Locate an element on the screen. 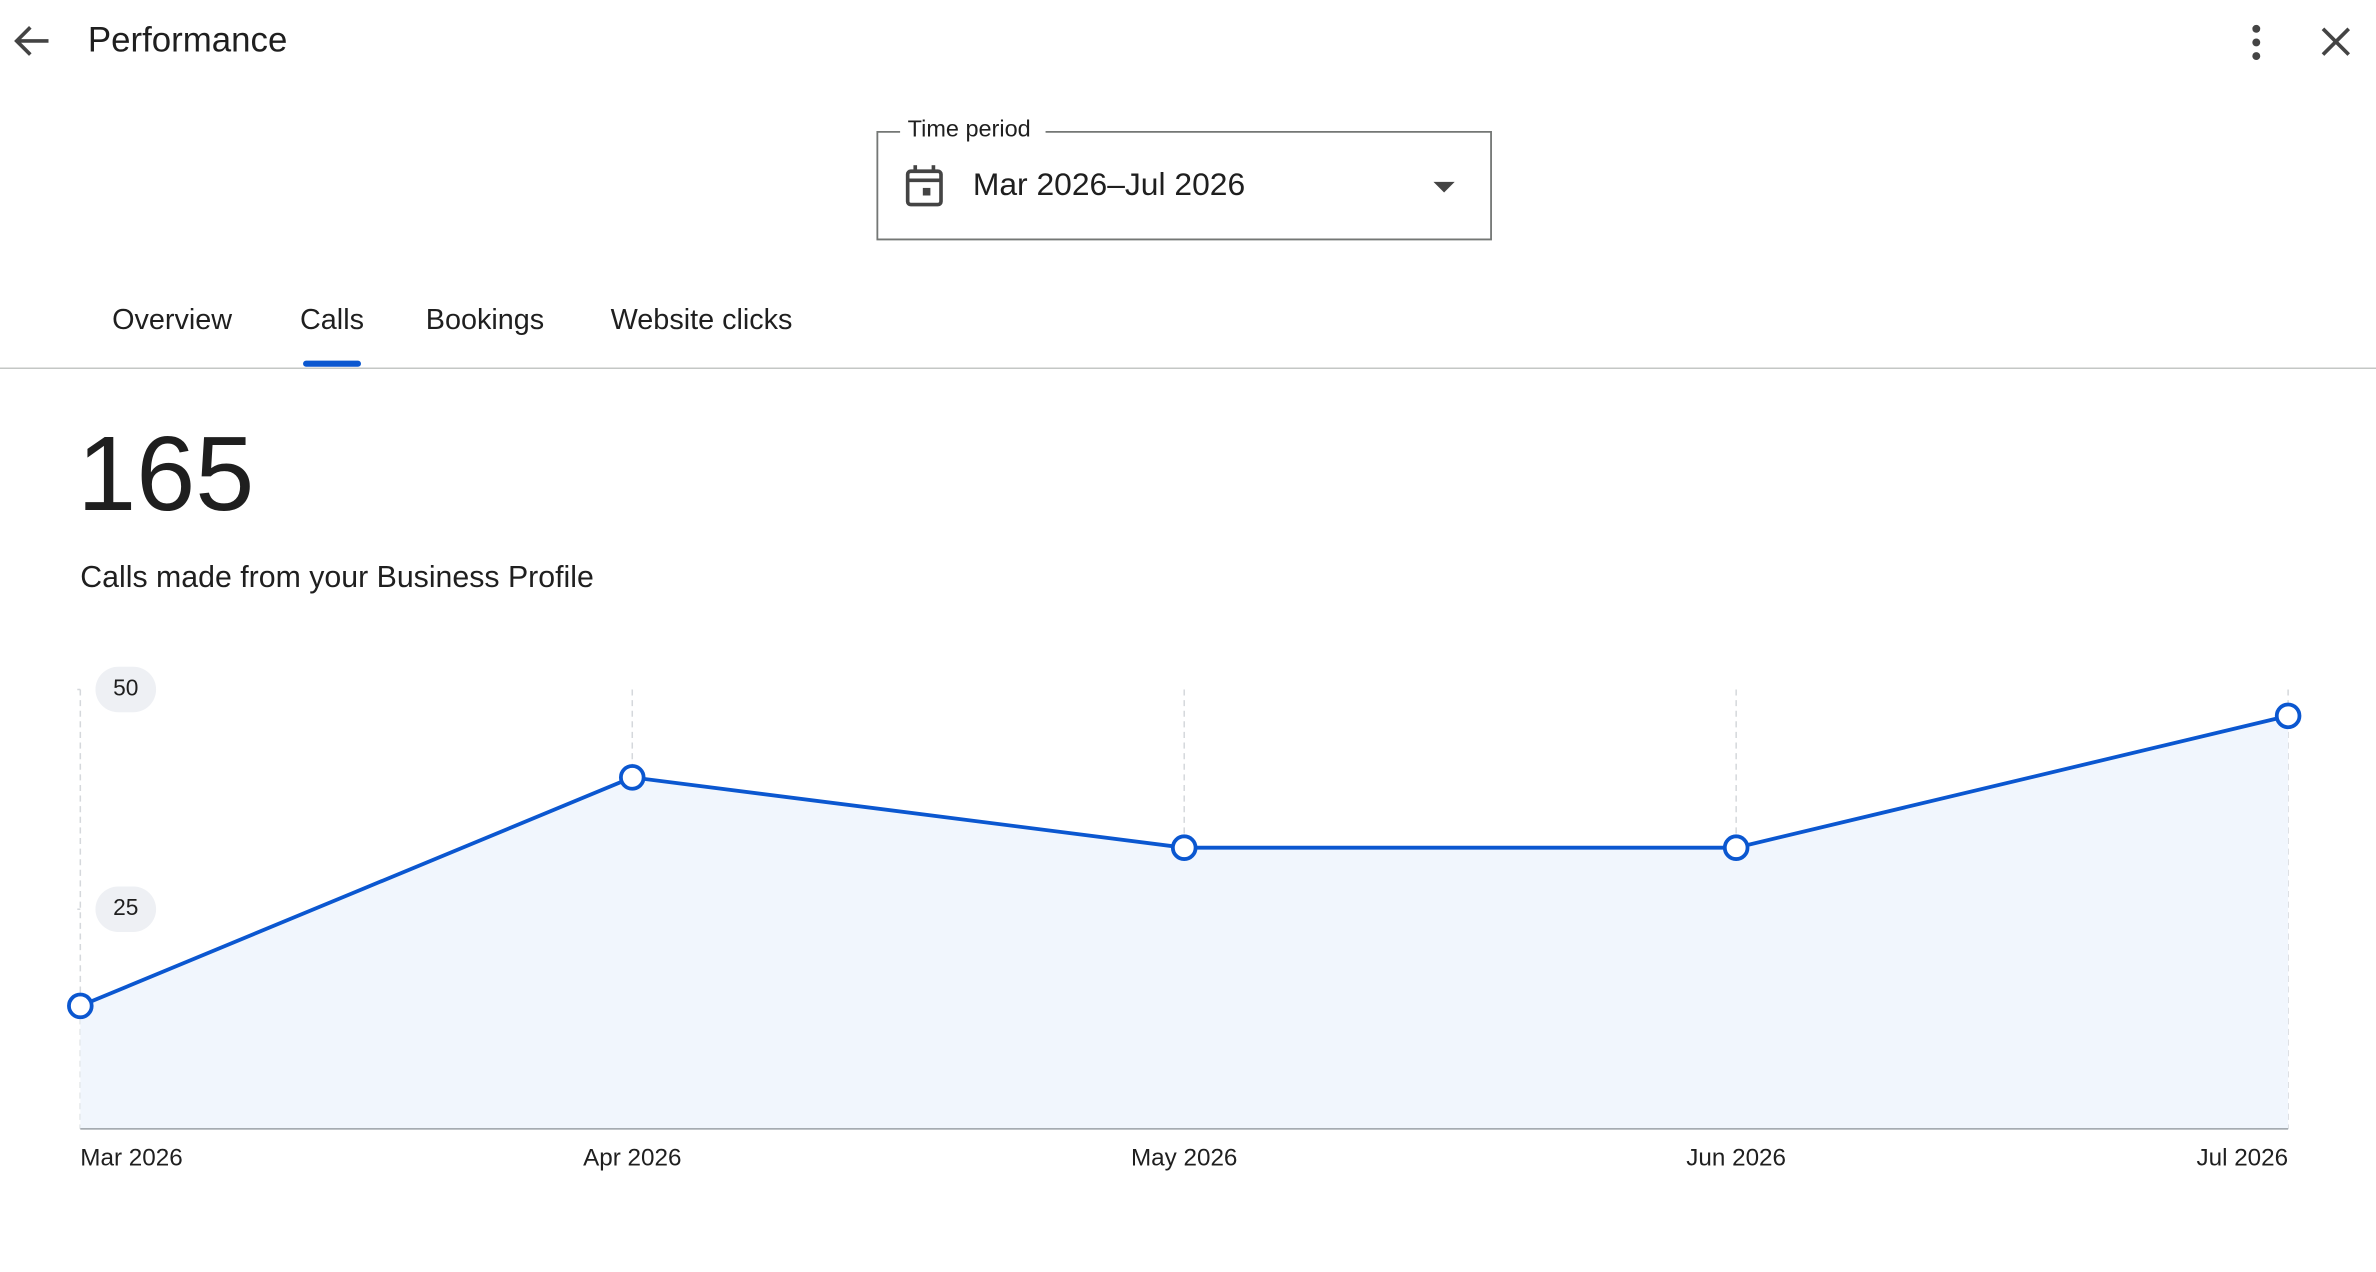 This screenshot has width=2376, height=1272. y-tick-label: 50 is located at coordinates (125, 687).